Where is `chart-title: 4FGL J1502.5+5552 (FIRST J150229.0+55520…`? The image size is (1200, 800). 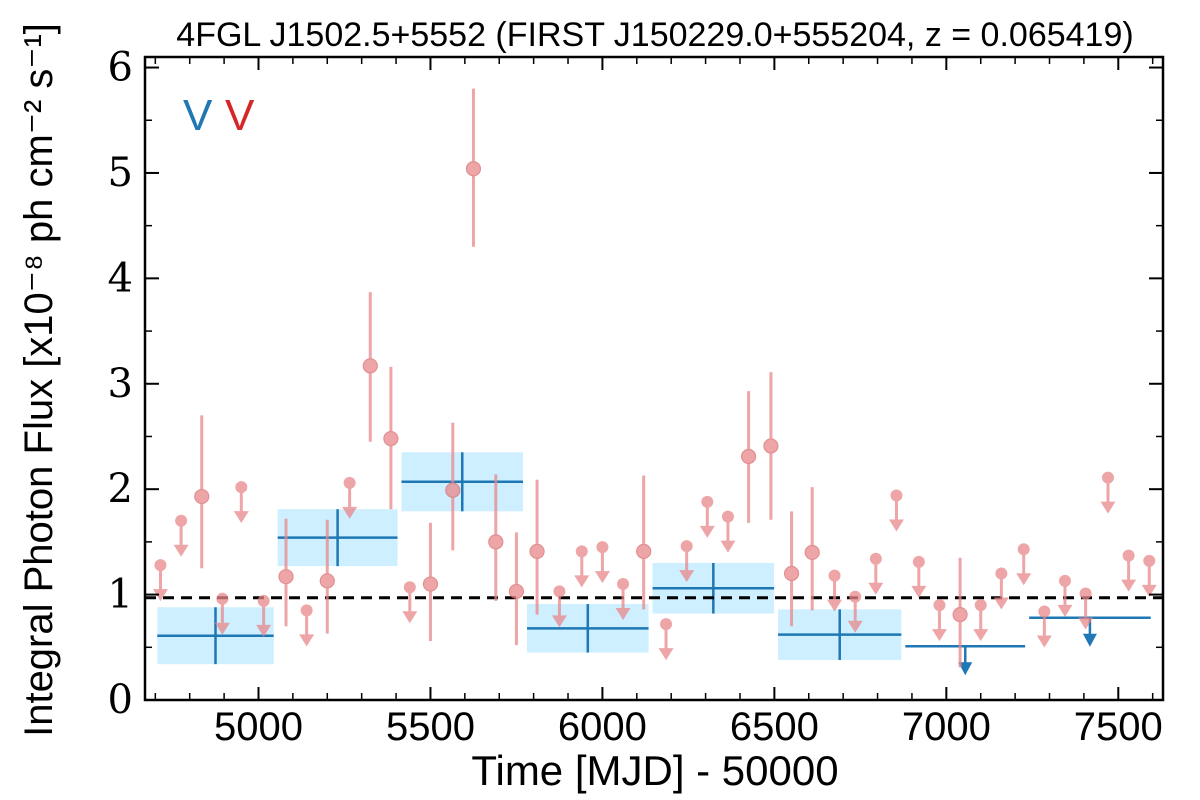
chart-title: 4FGL J1502.5+5552 (FIRST J150229.0+55520… is located at coordinates (654, 35).